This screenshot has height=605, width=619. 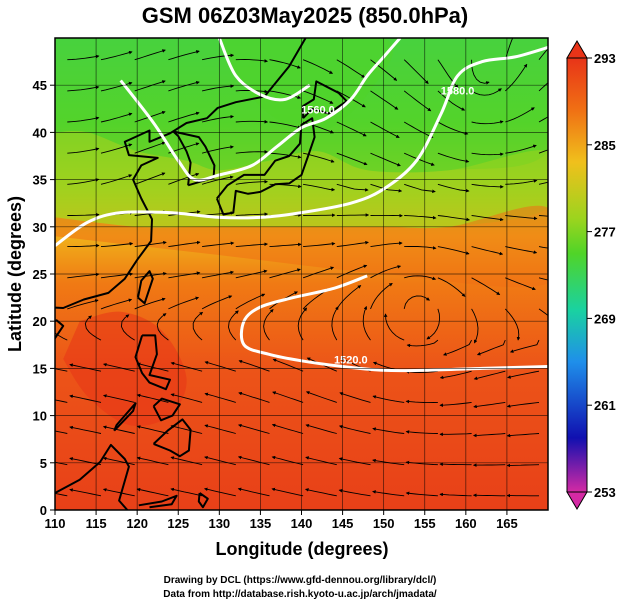 What do you see at coordinates (40, 368) in the screenshot?
I see `y-tick-label-15: 15` at bounding box center [40, 368].